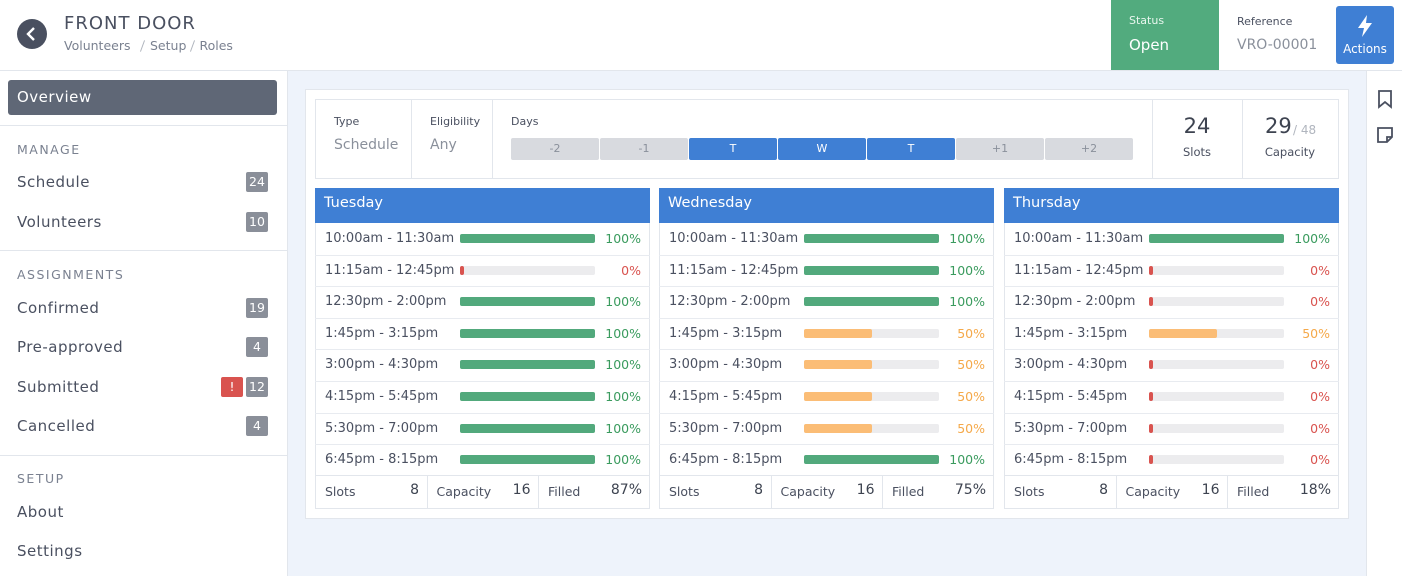 The width and height of the screenshot is (1402, 576). What do you see at coordinates (826, 205) in the screenshot?
I see `day-header` at bounding box center [826, 205].